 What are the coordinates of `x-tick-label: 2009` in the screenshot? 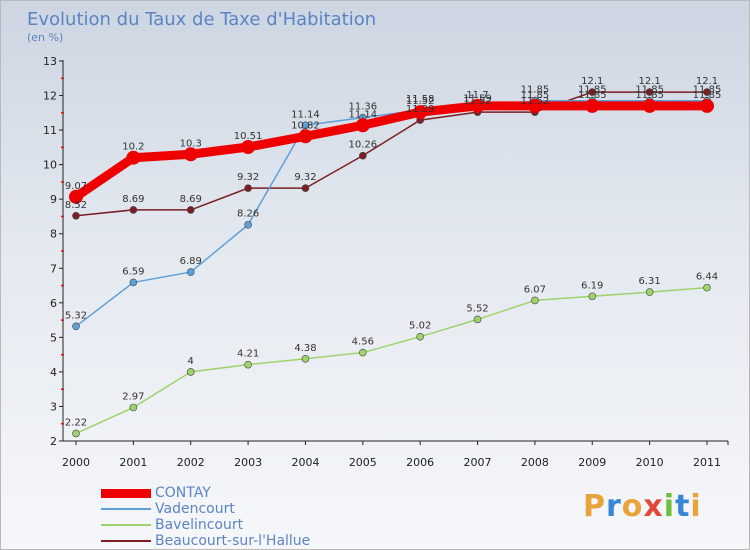 It's located at (592, 462).